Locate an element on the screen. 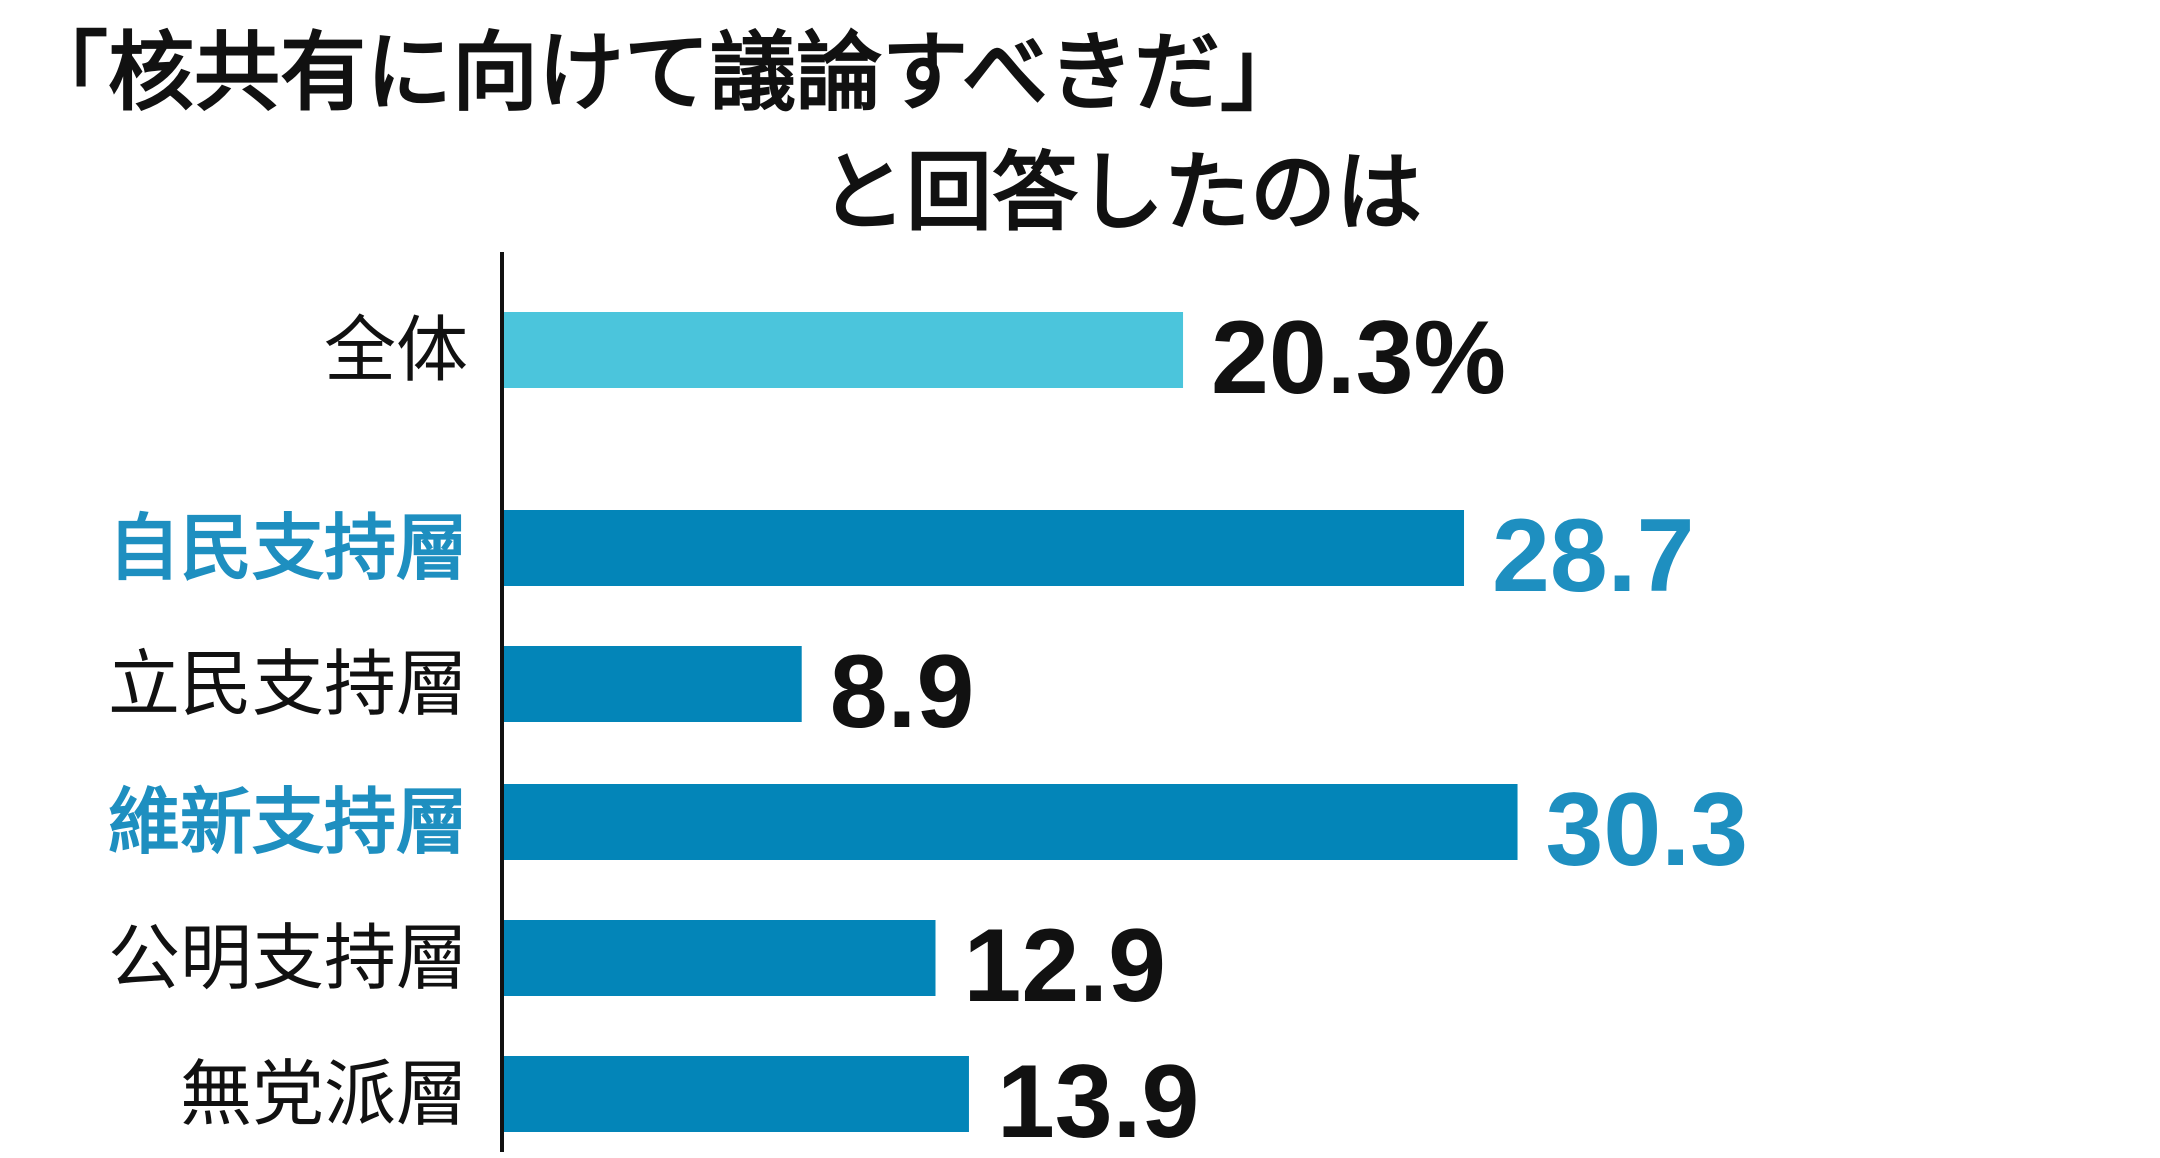 The height and width of the screenshot is (1158, 2160). category-label-2: 立民支持層 is located at coordinates (288, 684).